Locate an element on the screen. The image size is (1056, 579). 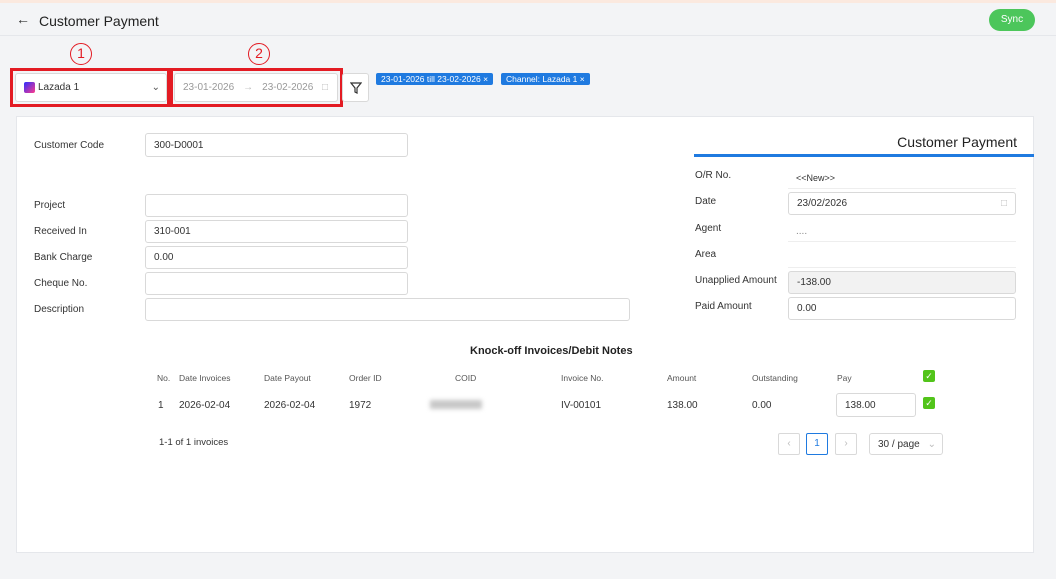
description-field is located at coordinates (387, 309).